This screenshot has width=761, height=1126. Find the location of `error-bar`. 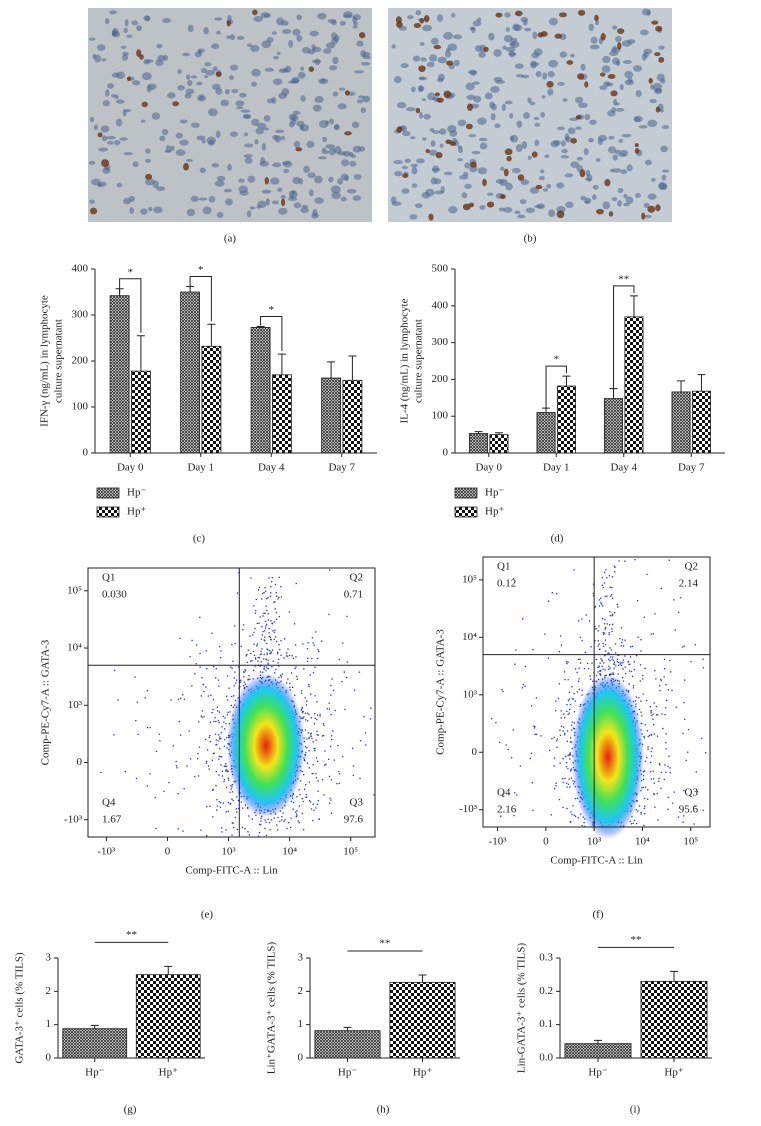

error-bar is located at coordinates (282, 364).